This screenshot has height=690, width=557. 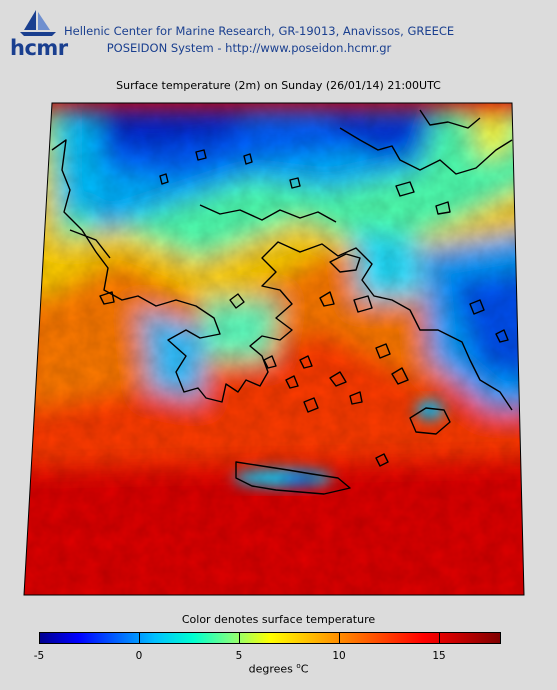 What do you see at coordinates (38, 23) in the screenshot?
I see `sailboat-icon` at bounding box center [38, 23].